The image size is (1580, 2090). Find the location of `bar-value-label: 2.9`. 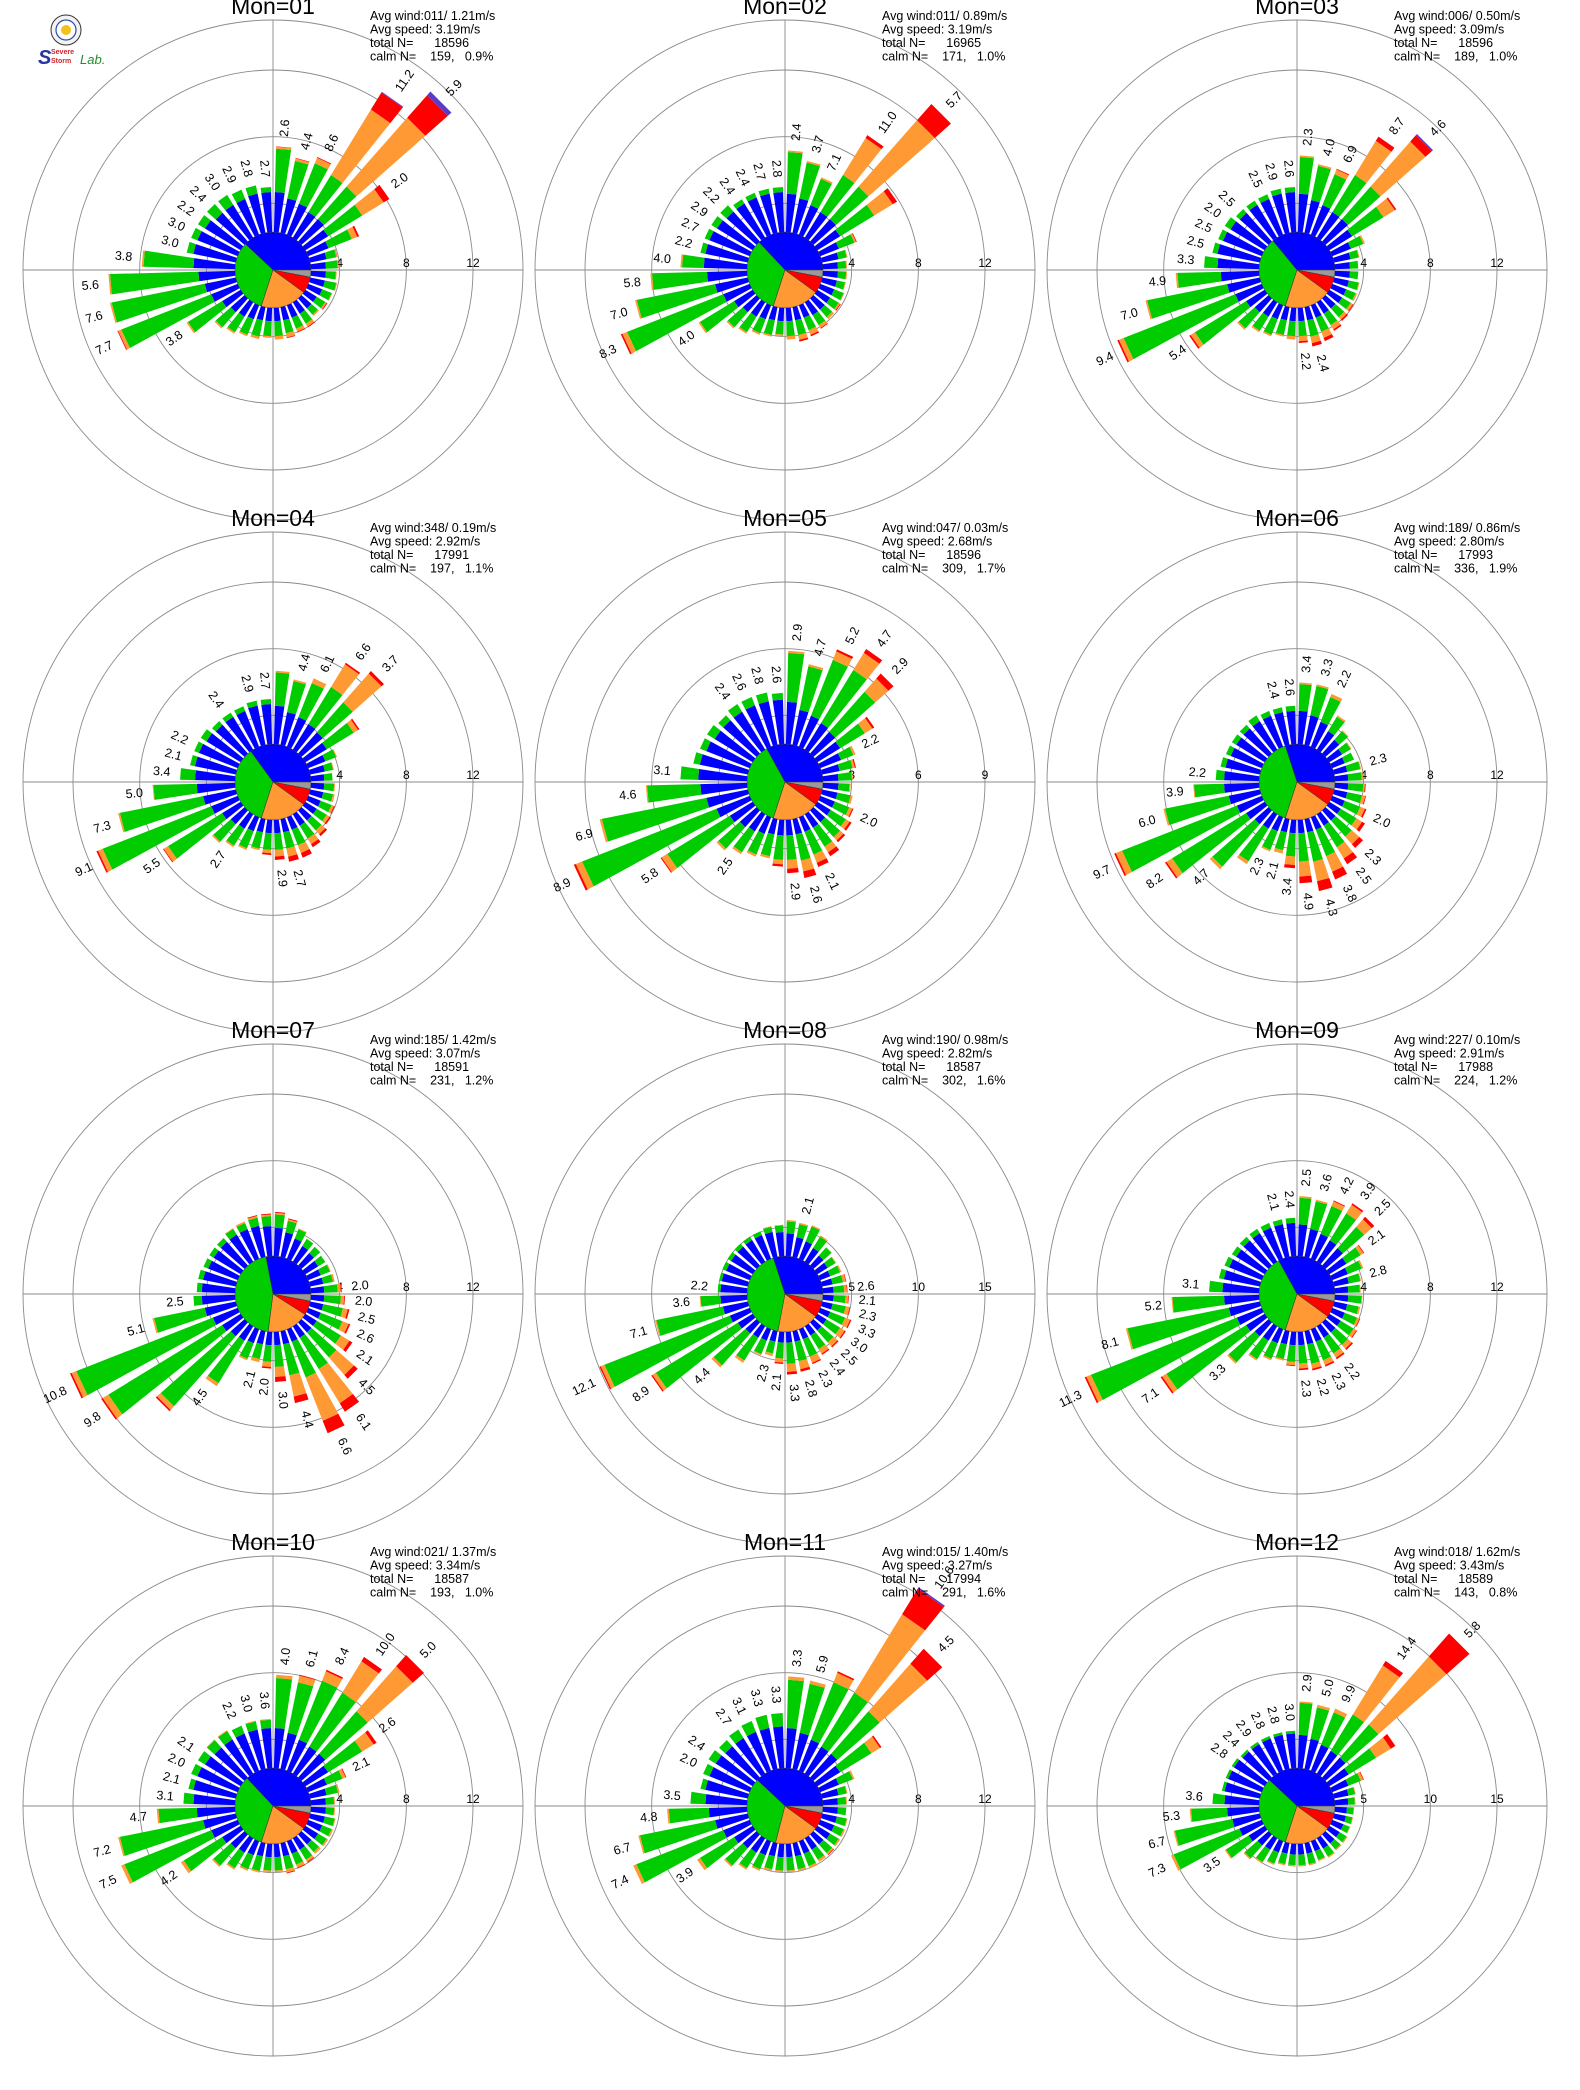

bar-value-label: 2.9 is located at coordinates (247, 683).